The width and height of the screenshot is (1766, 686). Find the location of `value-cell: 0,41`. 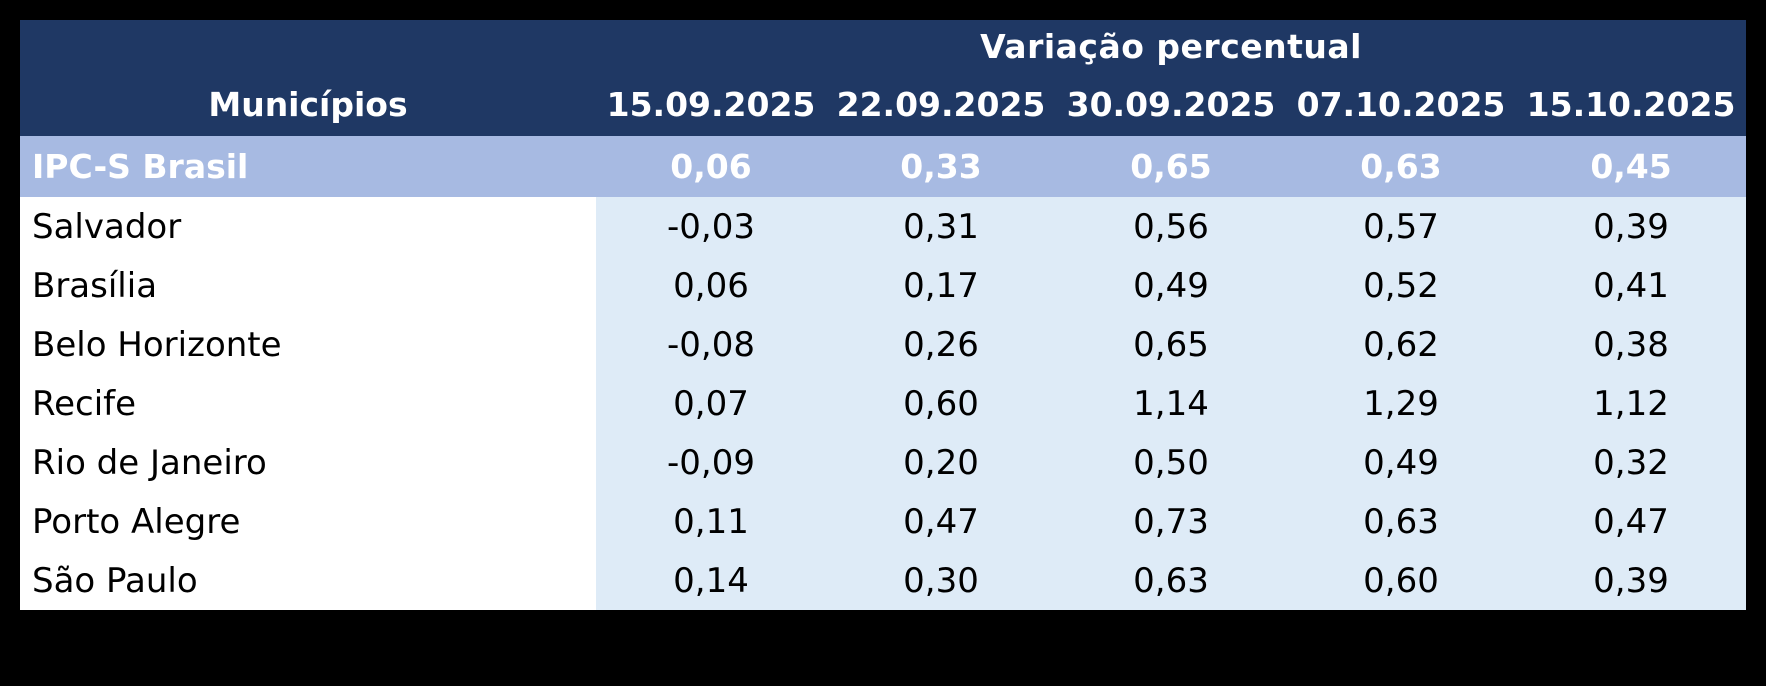

value-cell: 0,41 is located at coordinates (1631, 285).